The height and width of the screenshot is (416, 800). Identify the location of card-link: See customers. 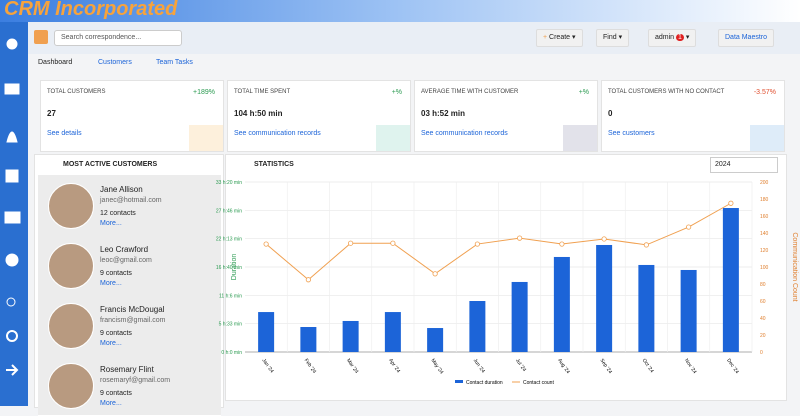
(631, 133).